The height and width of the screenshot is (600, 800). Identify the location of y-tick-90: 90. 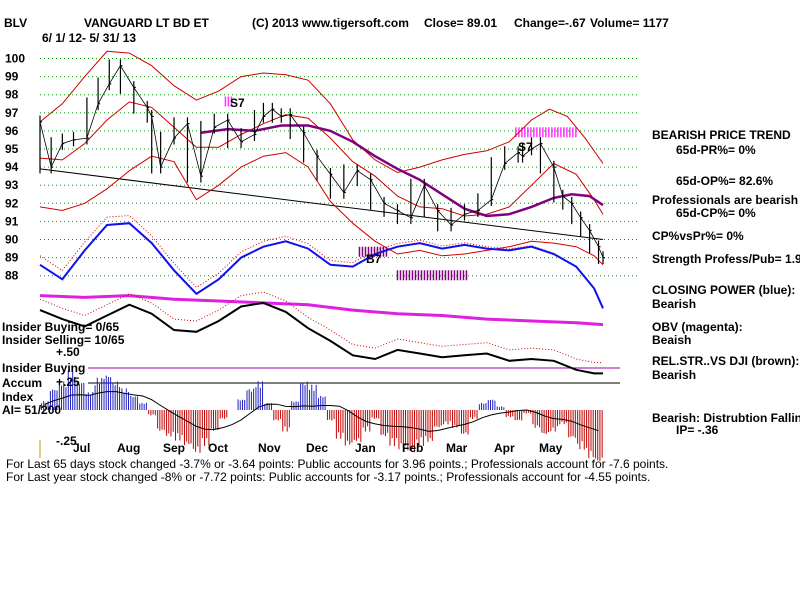
(12, 240).